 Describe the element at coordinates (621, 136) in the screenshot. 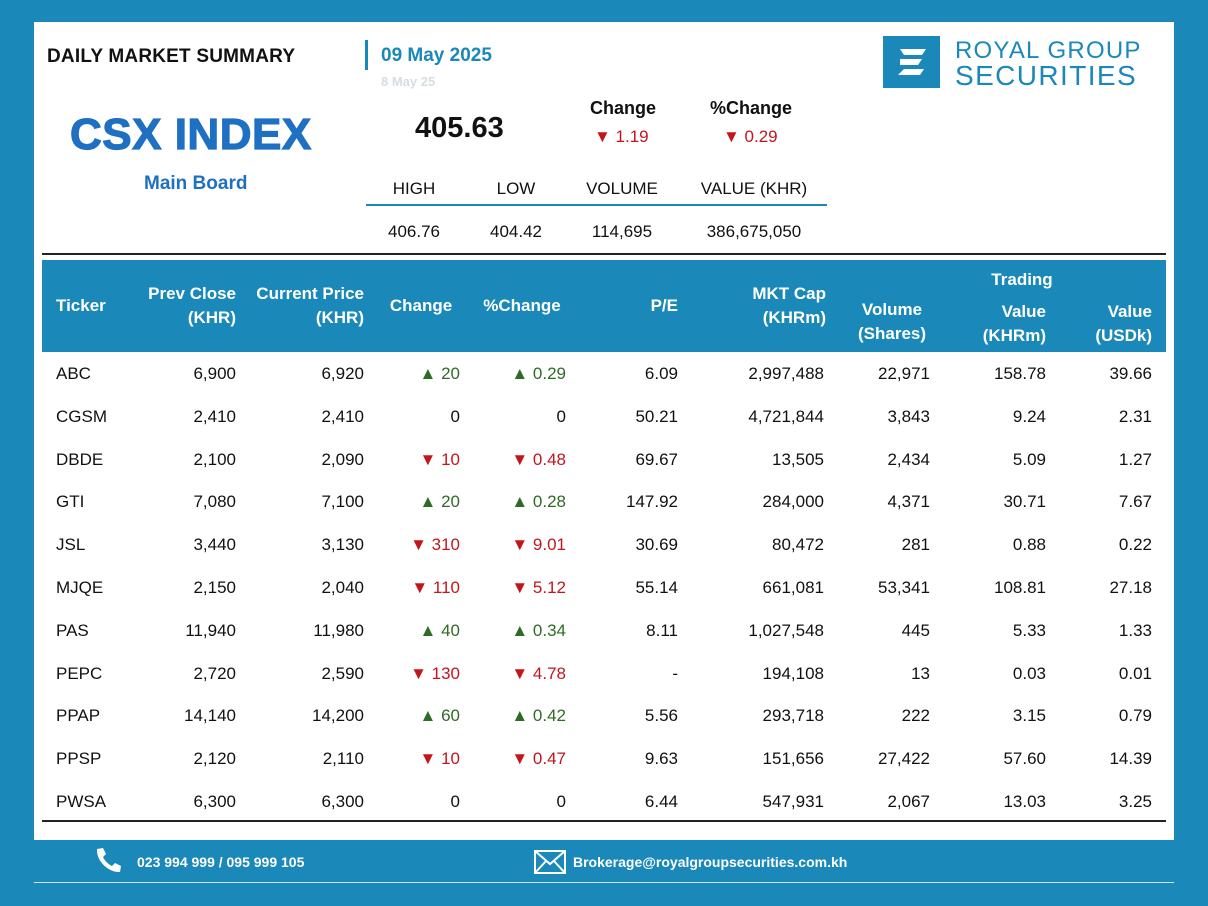

I see `change-value: ▼ 1.19` at that location.